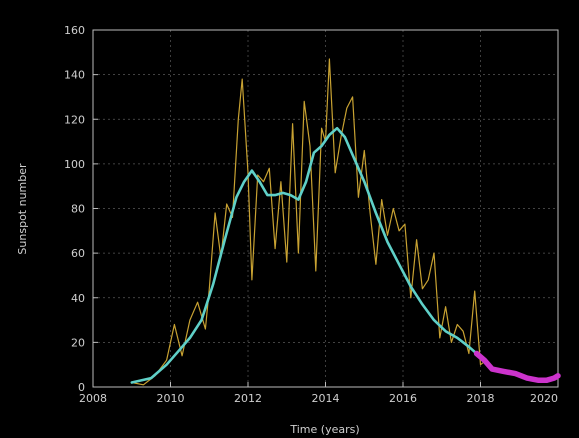  Describe the element at coordinates (78, 209) in the screenshot. I see `y-tick-label: 80` at that location.